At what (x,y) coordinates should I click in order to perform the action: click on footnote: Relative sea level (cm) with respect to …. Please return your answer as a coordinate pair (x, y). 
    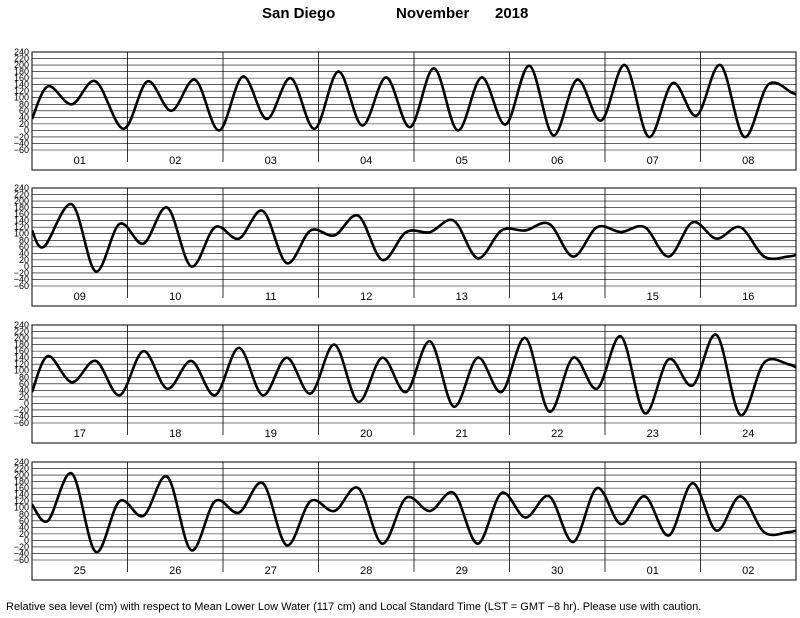
    Looking at the image, I should click on (354, 607).